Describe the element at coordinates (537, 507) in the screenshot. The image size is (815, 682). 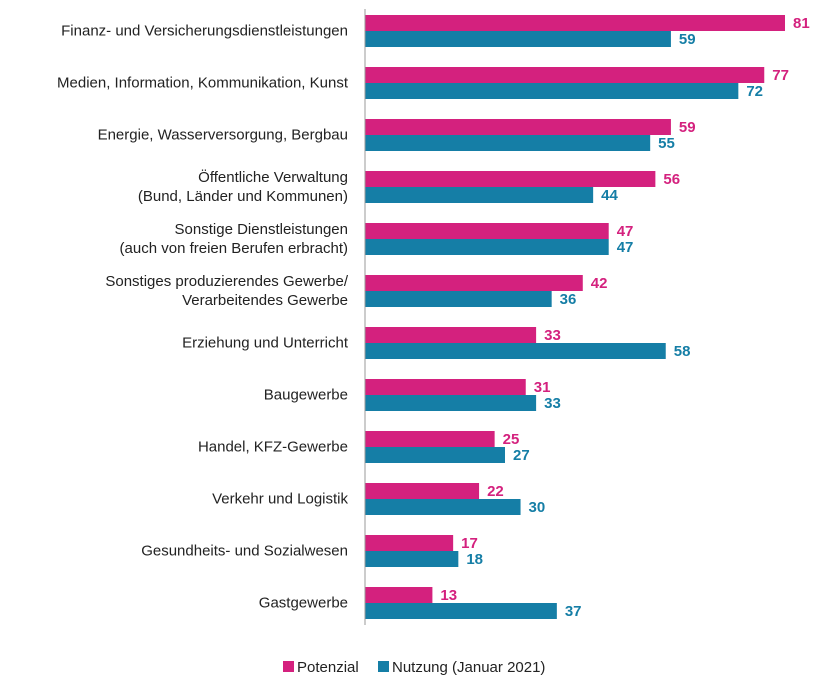
I see `value-label: 30` at that location.